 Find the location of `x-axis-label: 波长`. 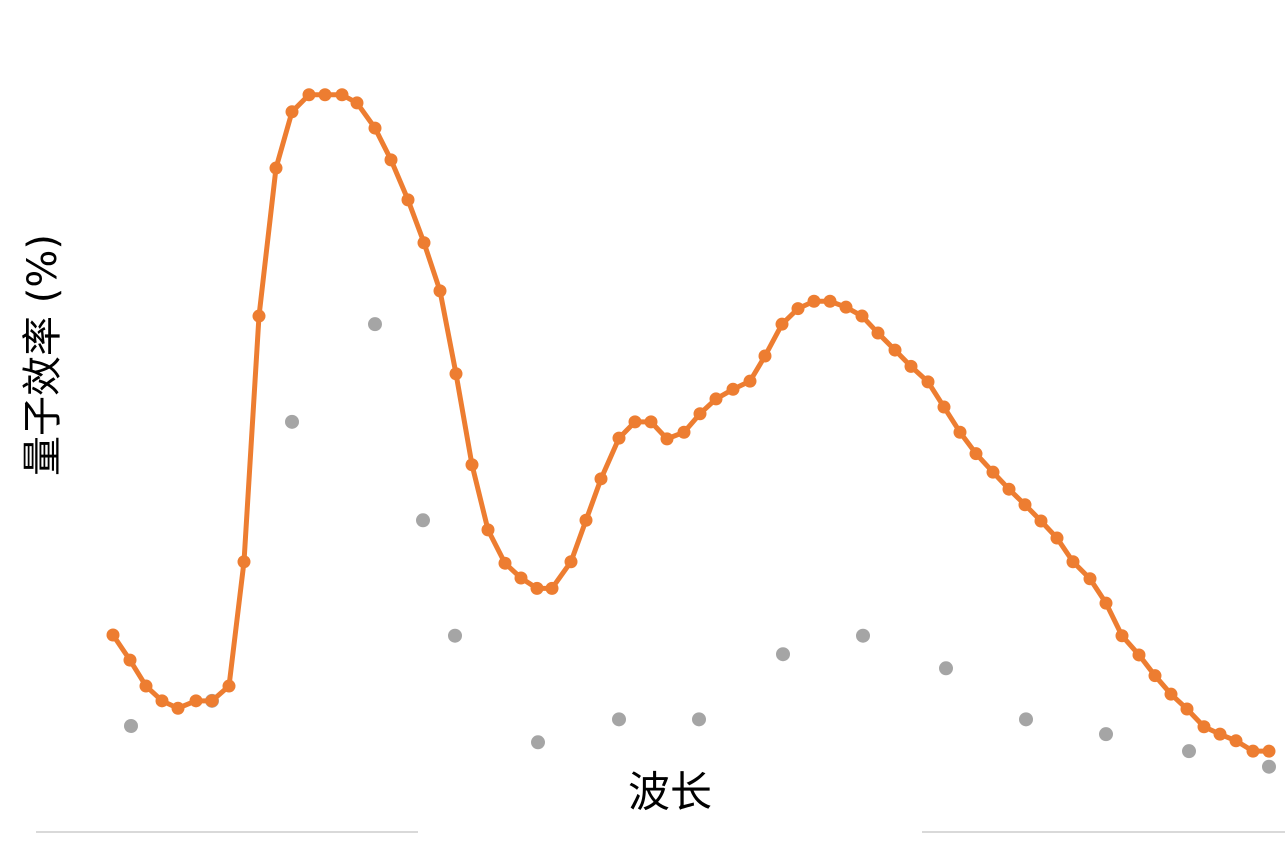

x-axis-label: 波长 is located at coordinates (670, 792).